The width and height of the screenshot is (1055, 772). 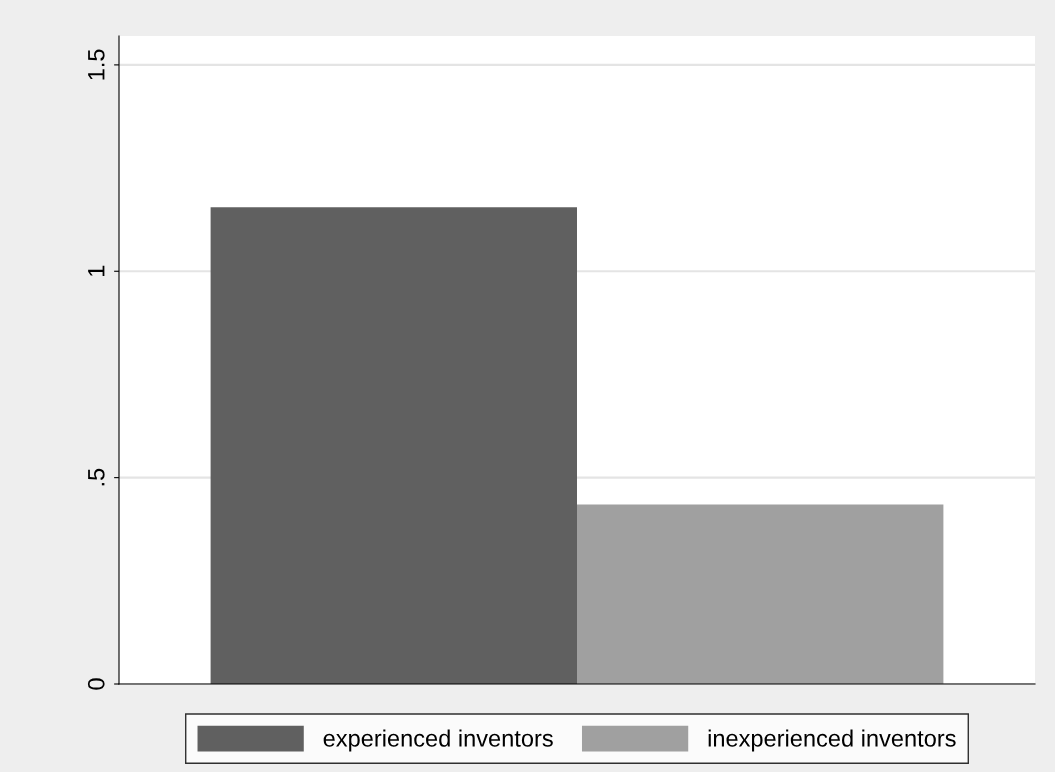 I want to click on y-tick-label: 1.5, so click(x=96, y=64).